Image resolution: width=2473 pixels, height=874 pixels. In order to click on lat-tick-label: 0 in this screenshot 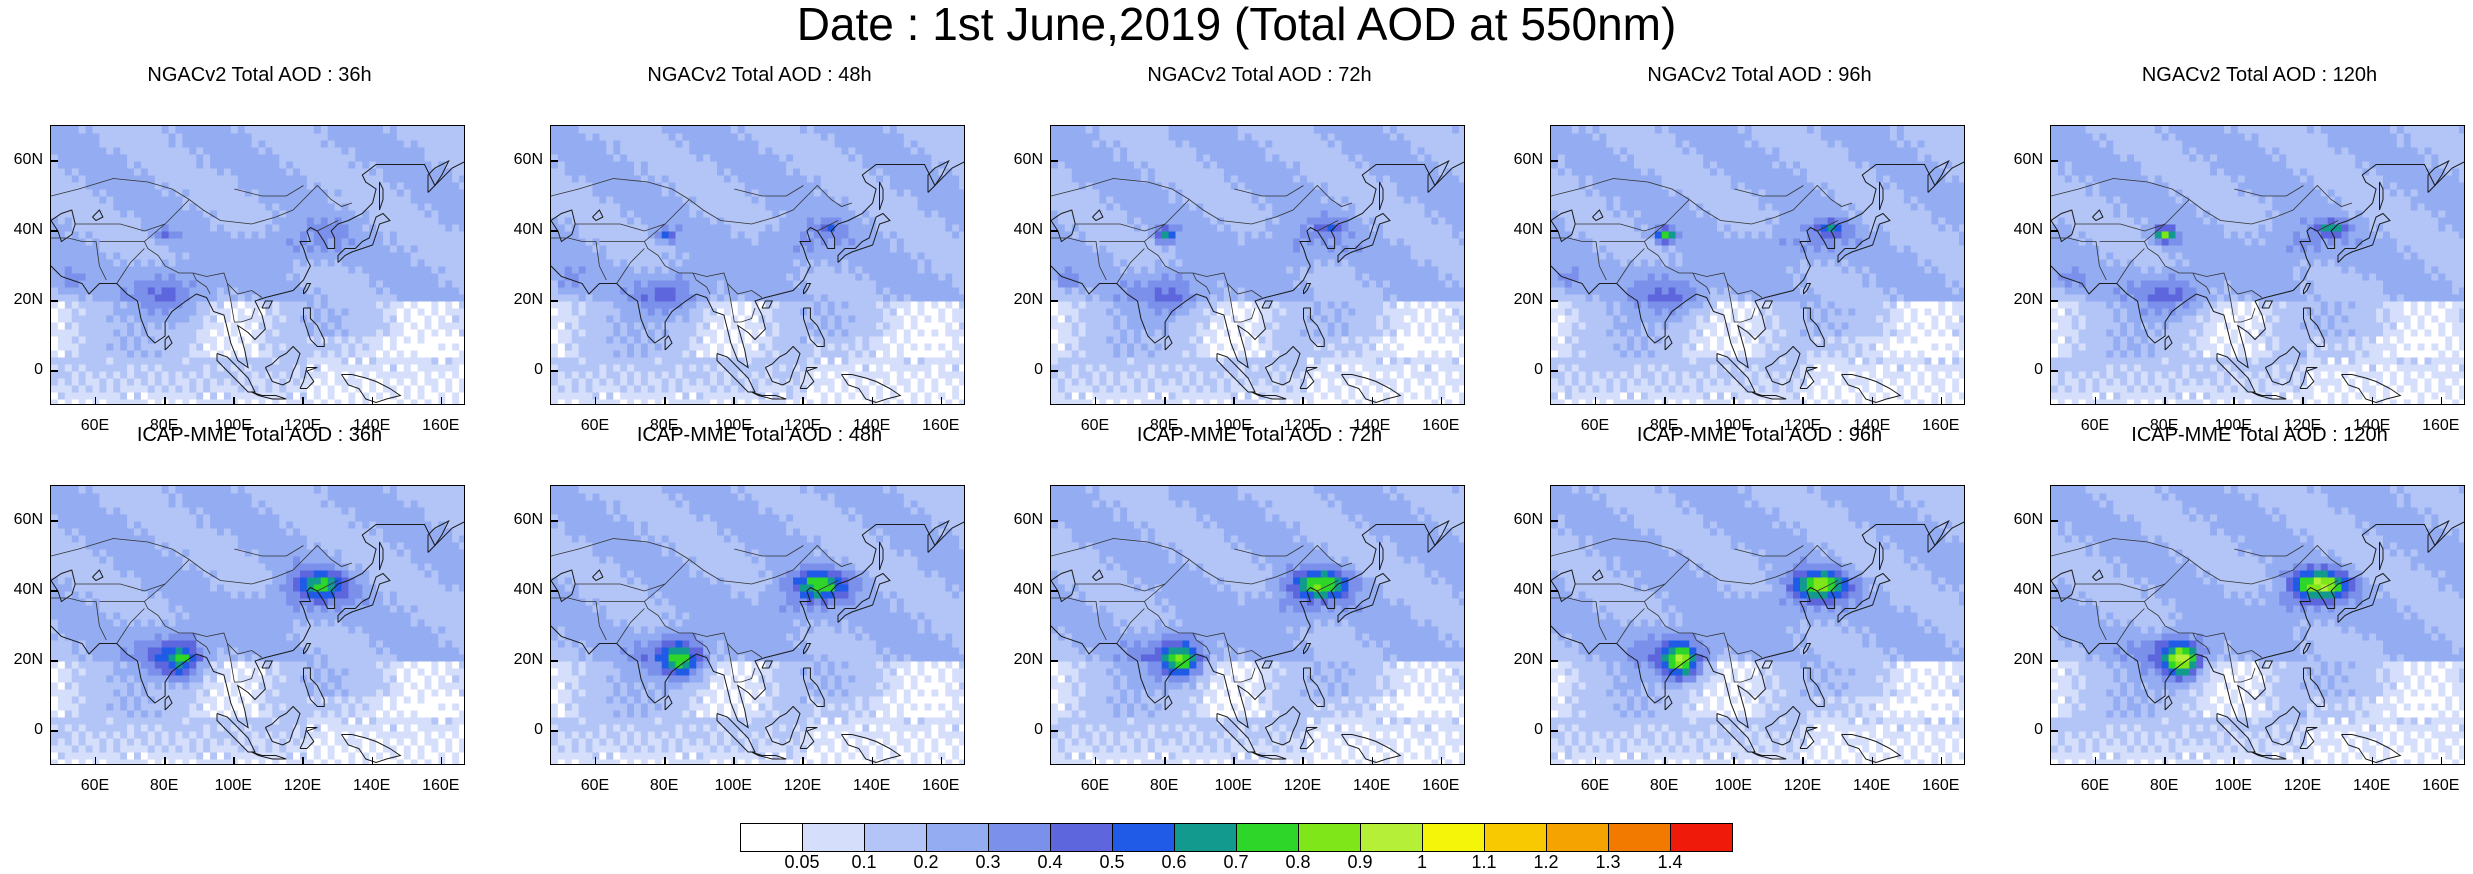, I will do `click(1023, 370)`.